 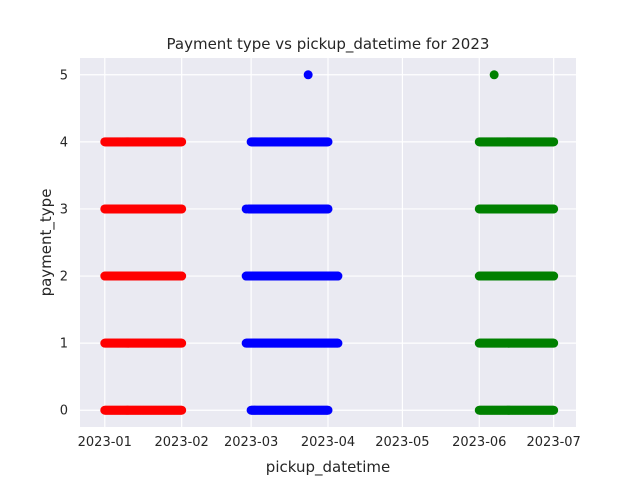 What do you see at coordinates (64, 411) in the screenshot?
I see `y-tick-label: 0` at bounding box center [64, 411].